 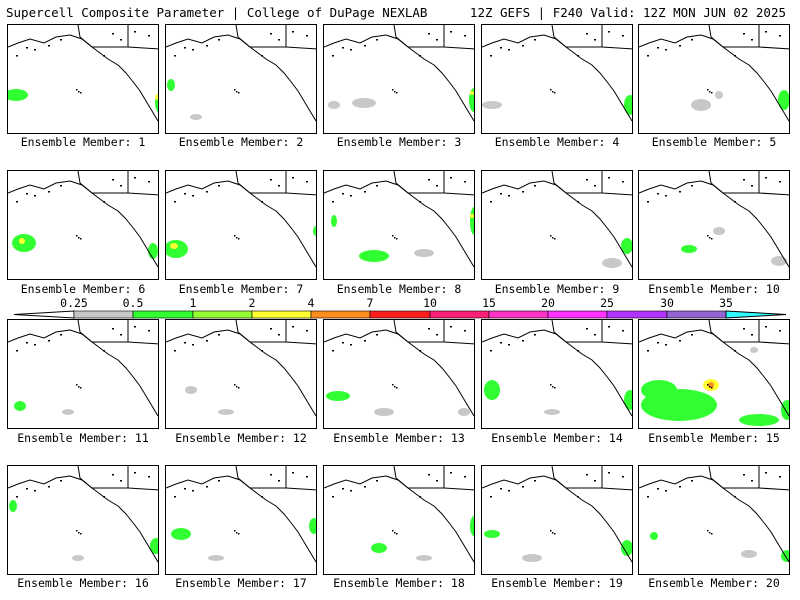 What do you see at coordinates (399, 142) in the screenshot?
I see `ensemble-member-label: Ensemble Member: 3` at bounding box center [399, 142].